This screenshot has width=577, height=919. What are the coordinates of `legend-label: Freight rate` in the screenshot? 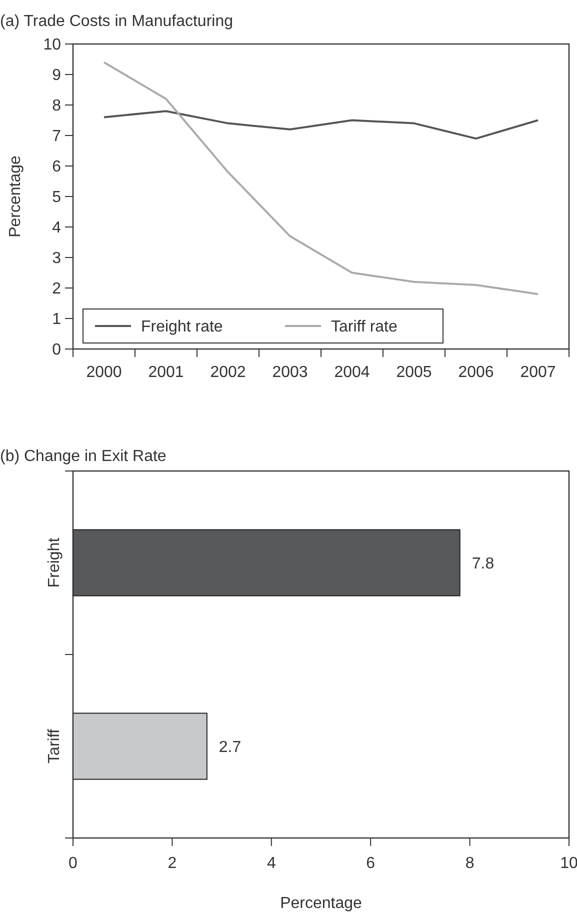 It's located at (182, 327).